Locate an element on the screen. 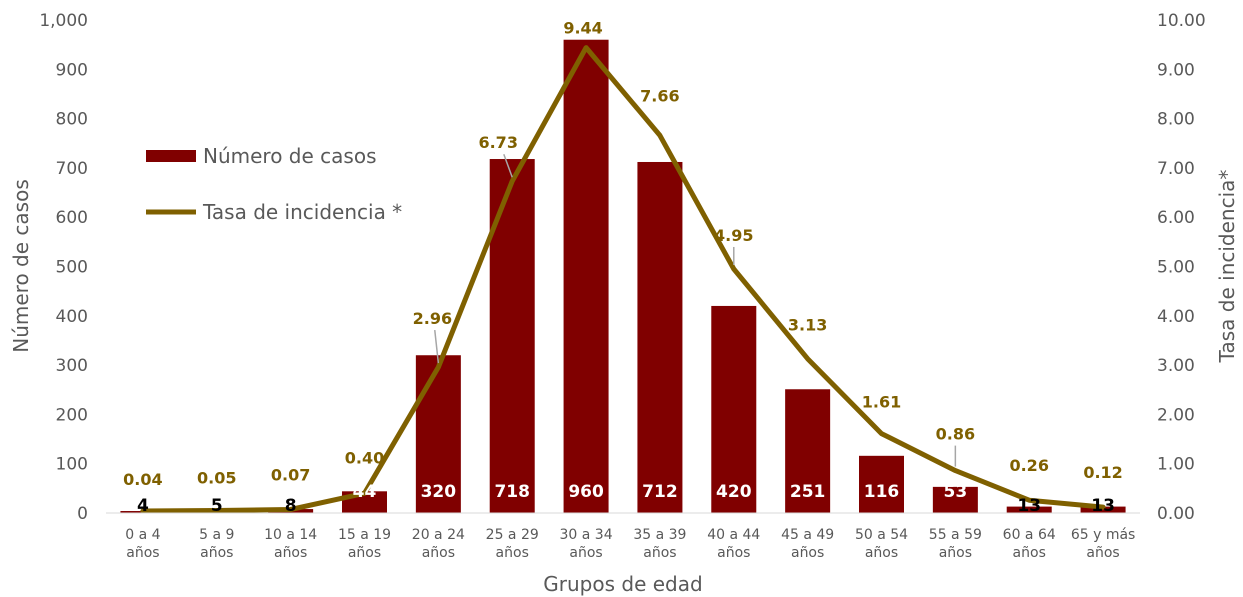  x-category-label: 60 a 64 años is located at coordinates (1029, 544).